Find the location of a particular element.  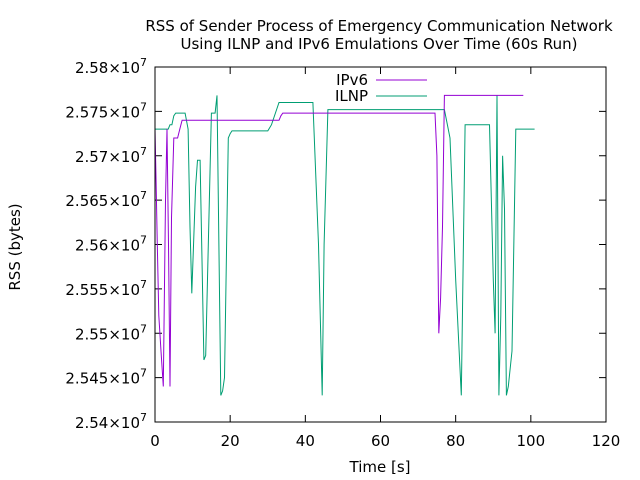

y-tick-label: 2.545×10⁷ is located at coordinates (106, 377).